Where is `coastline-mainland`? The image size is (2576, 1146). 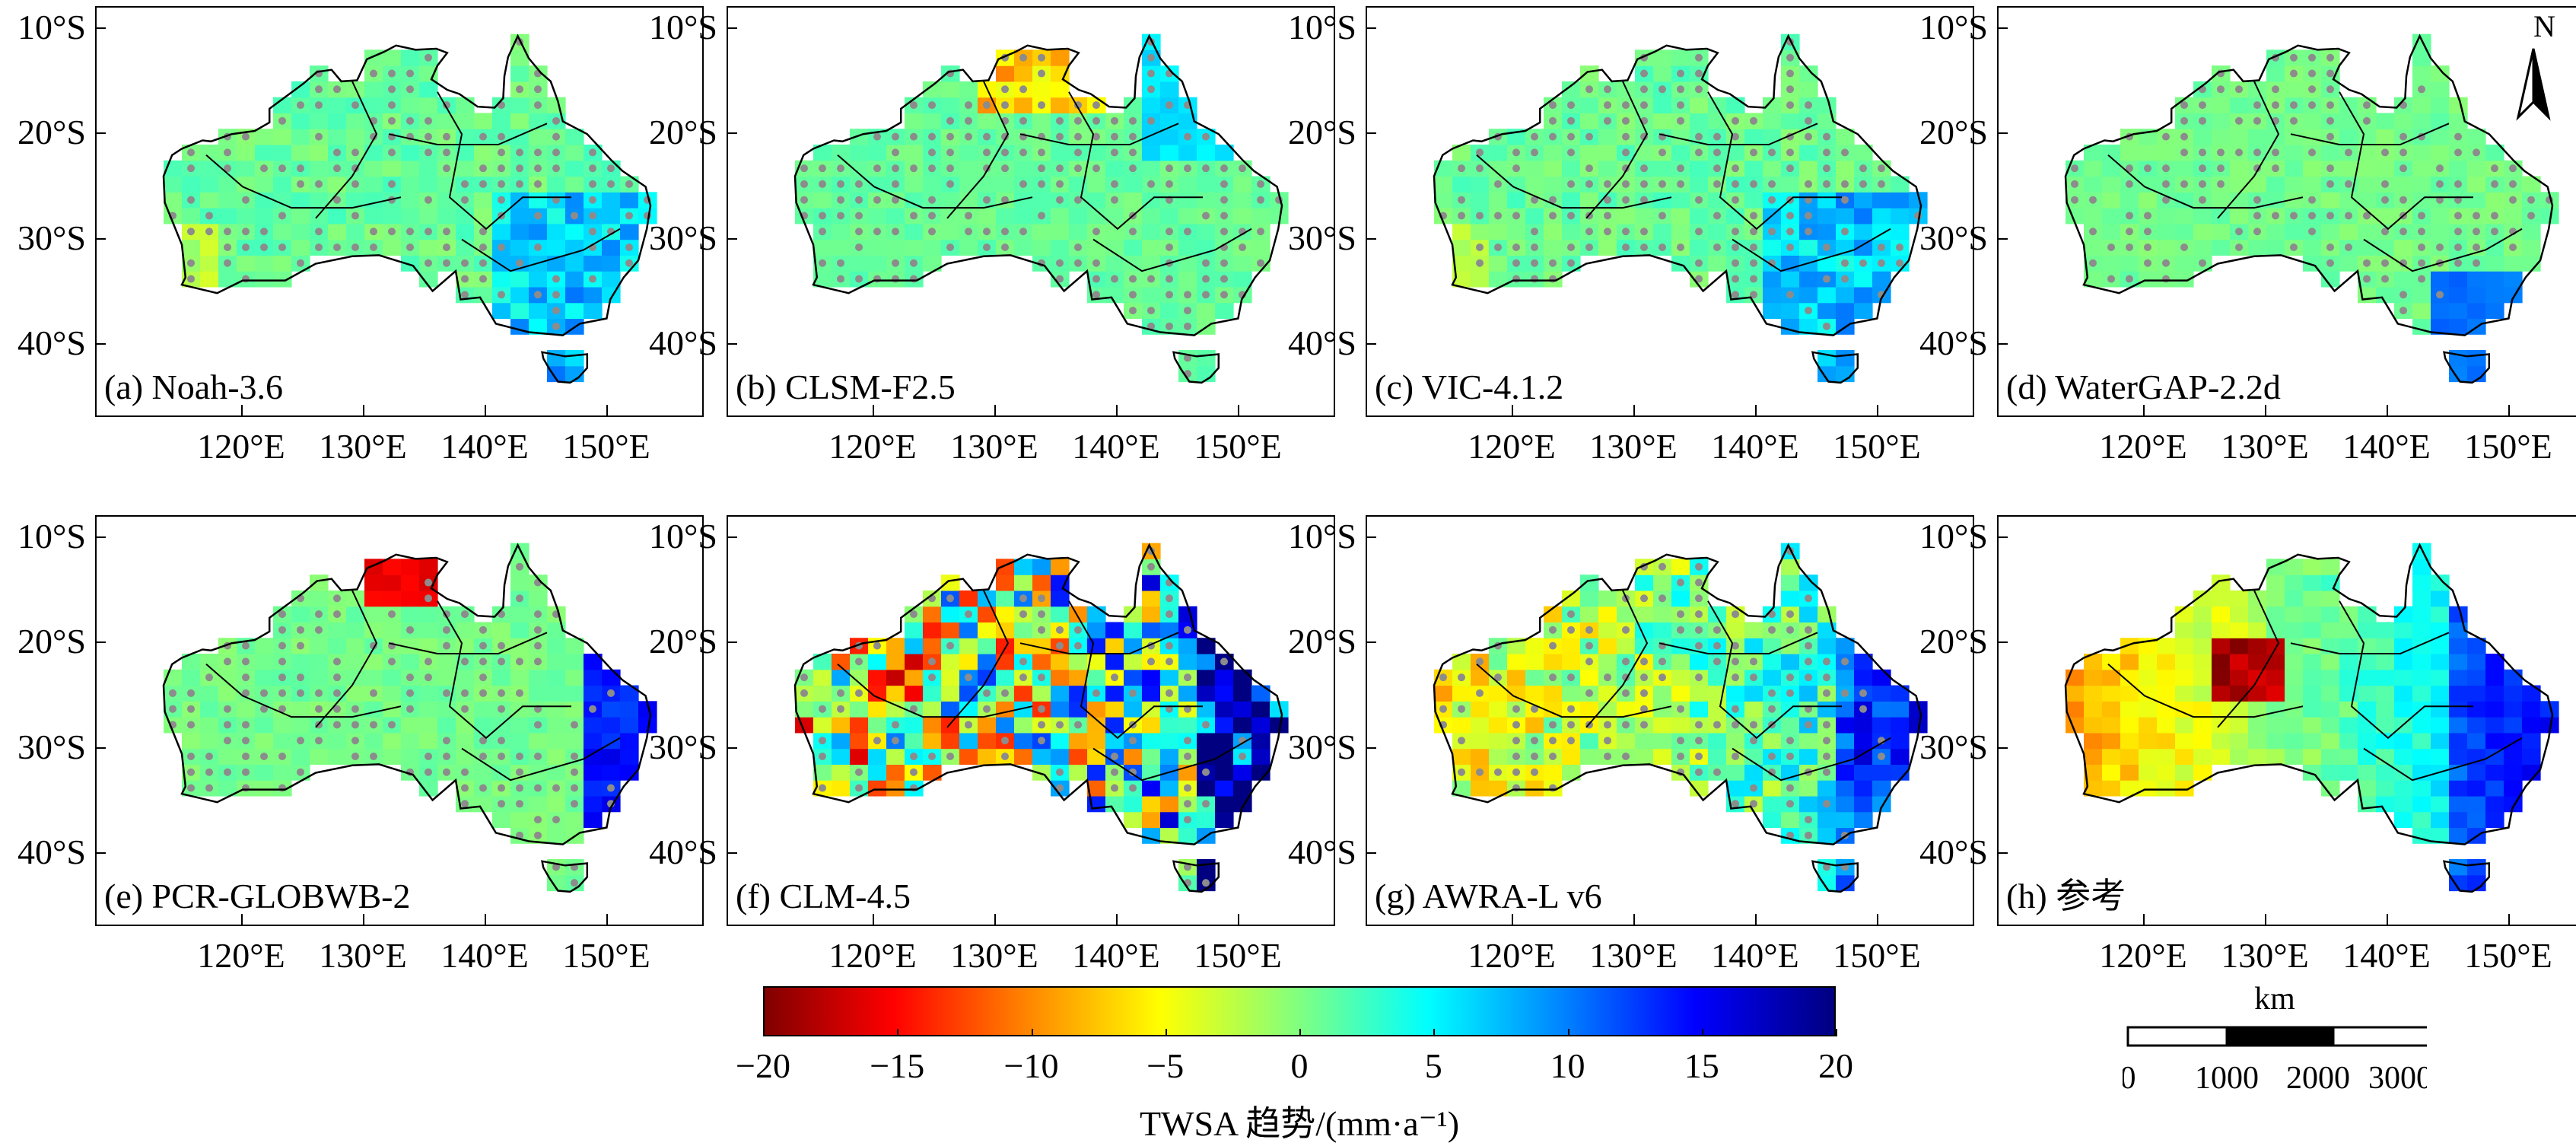 coastline-mainland is located at coordinates (407, 694).